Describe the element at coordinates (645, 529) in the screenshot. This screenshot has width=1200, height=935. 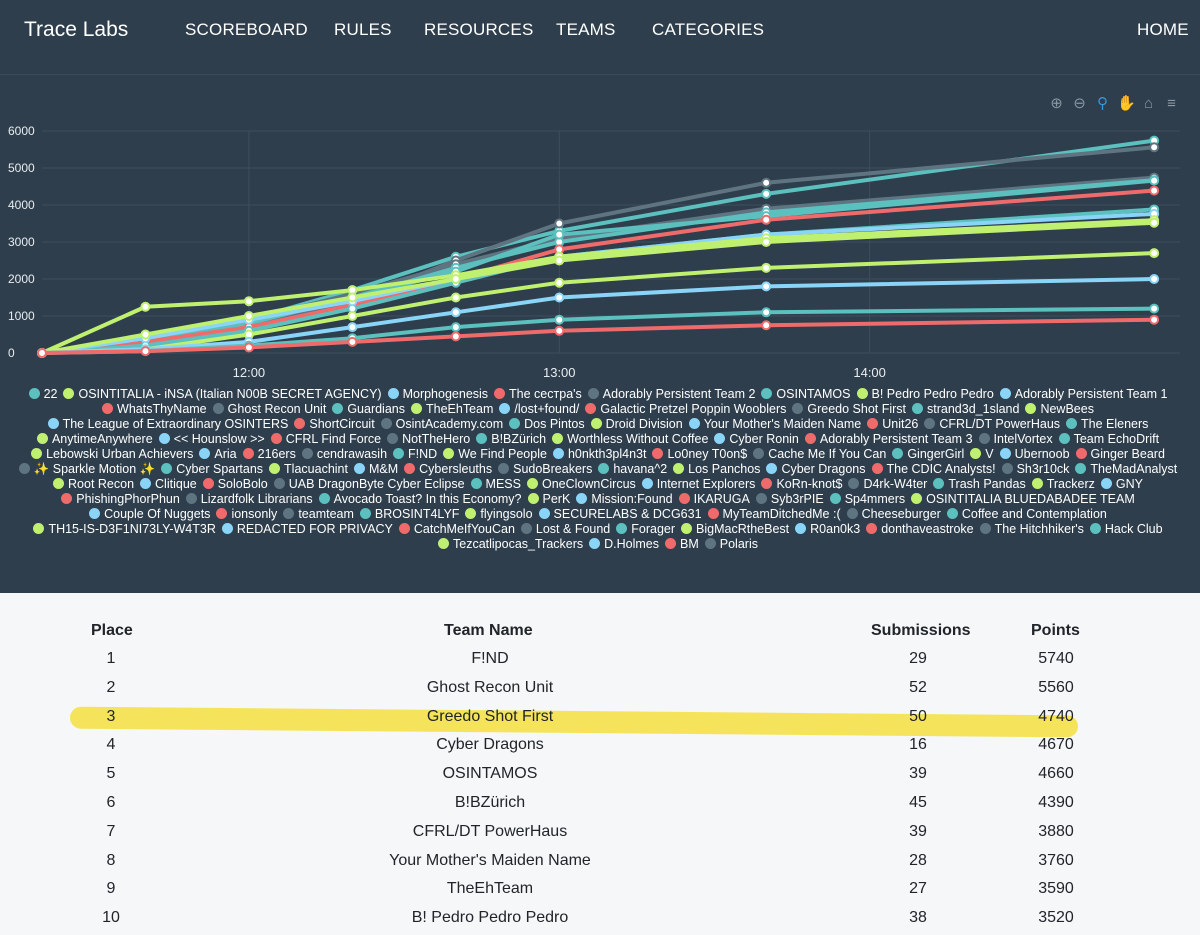
I see `legend-item: Forager` at that location.